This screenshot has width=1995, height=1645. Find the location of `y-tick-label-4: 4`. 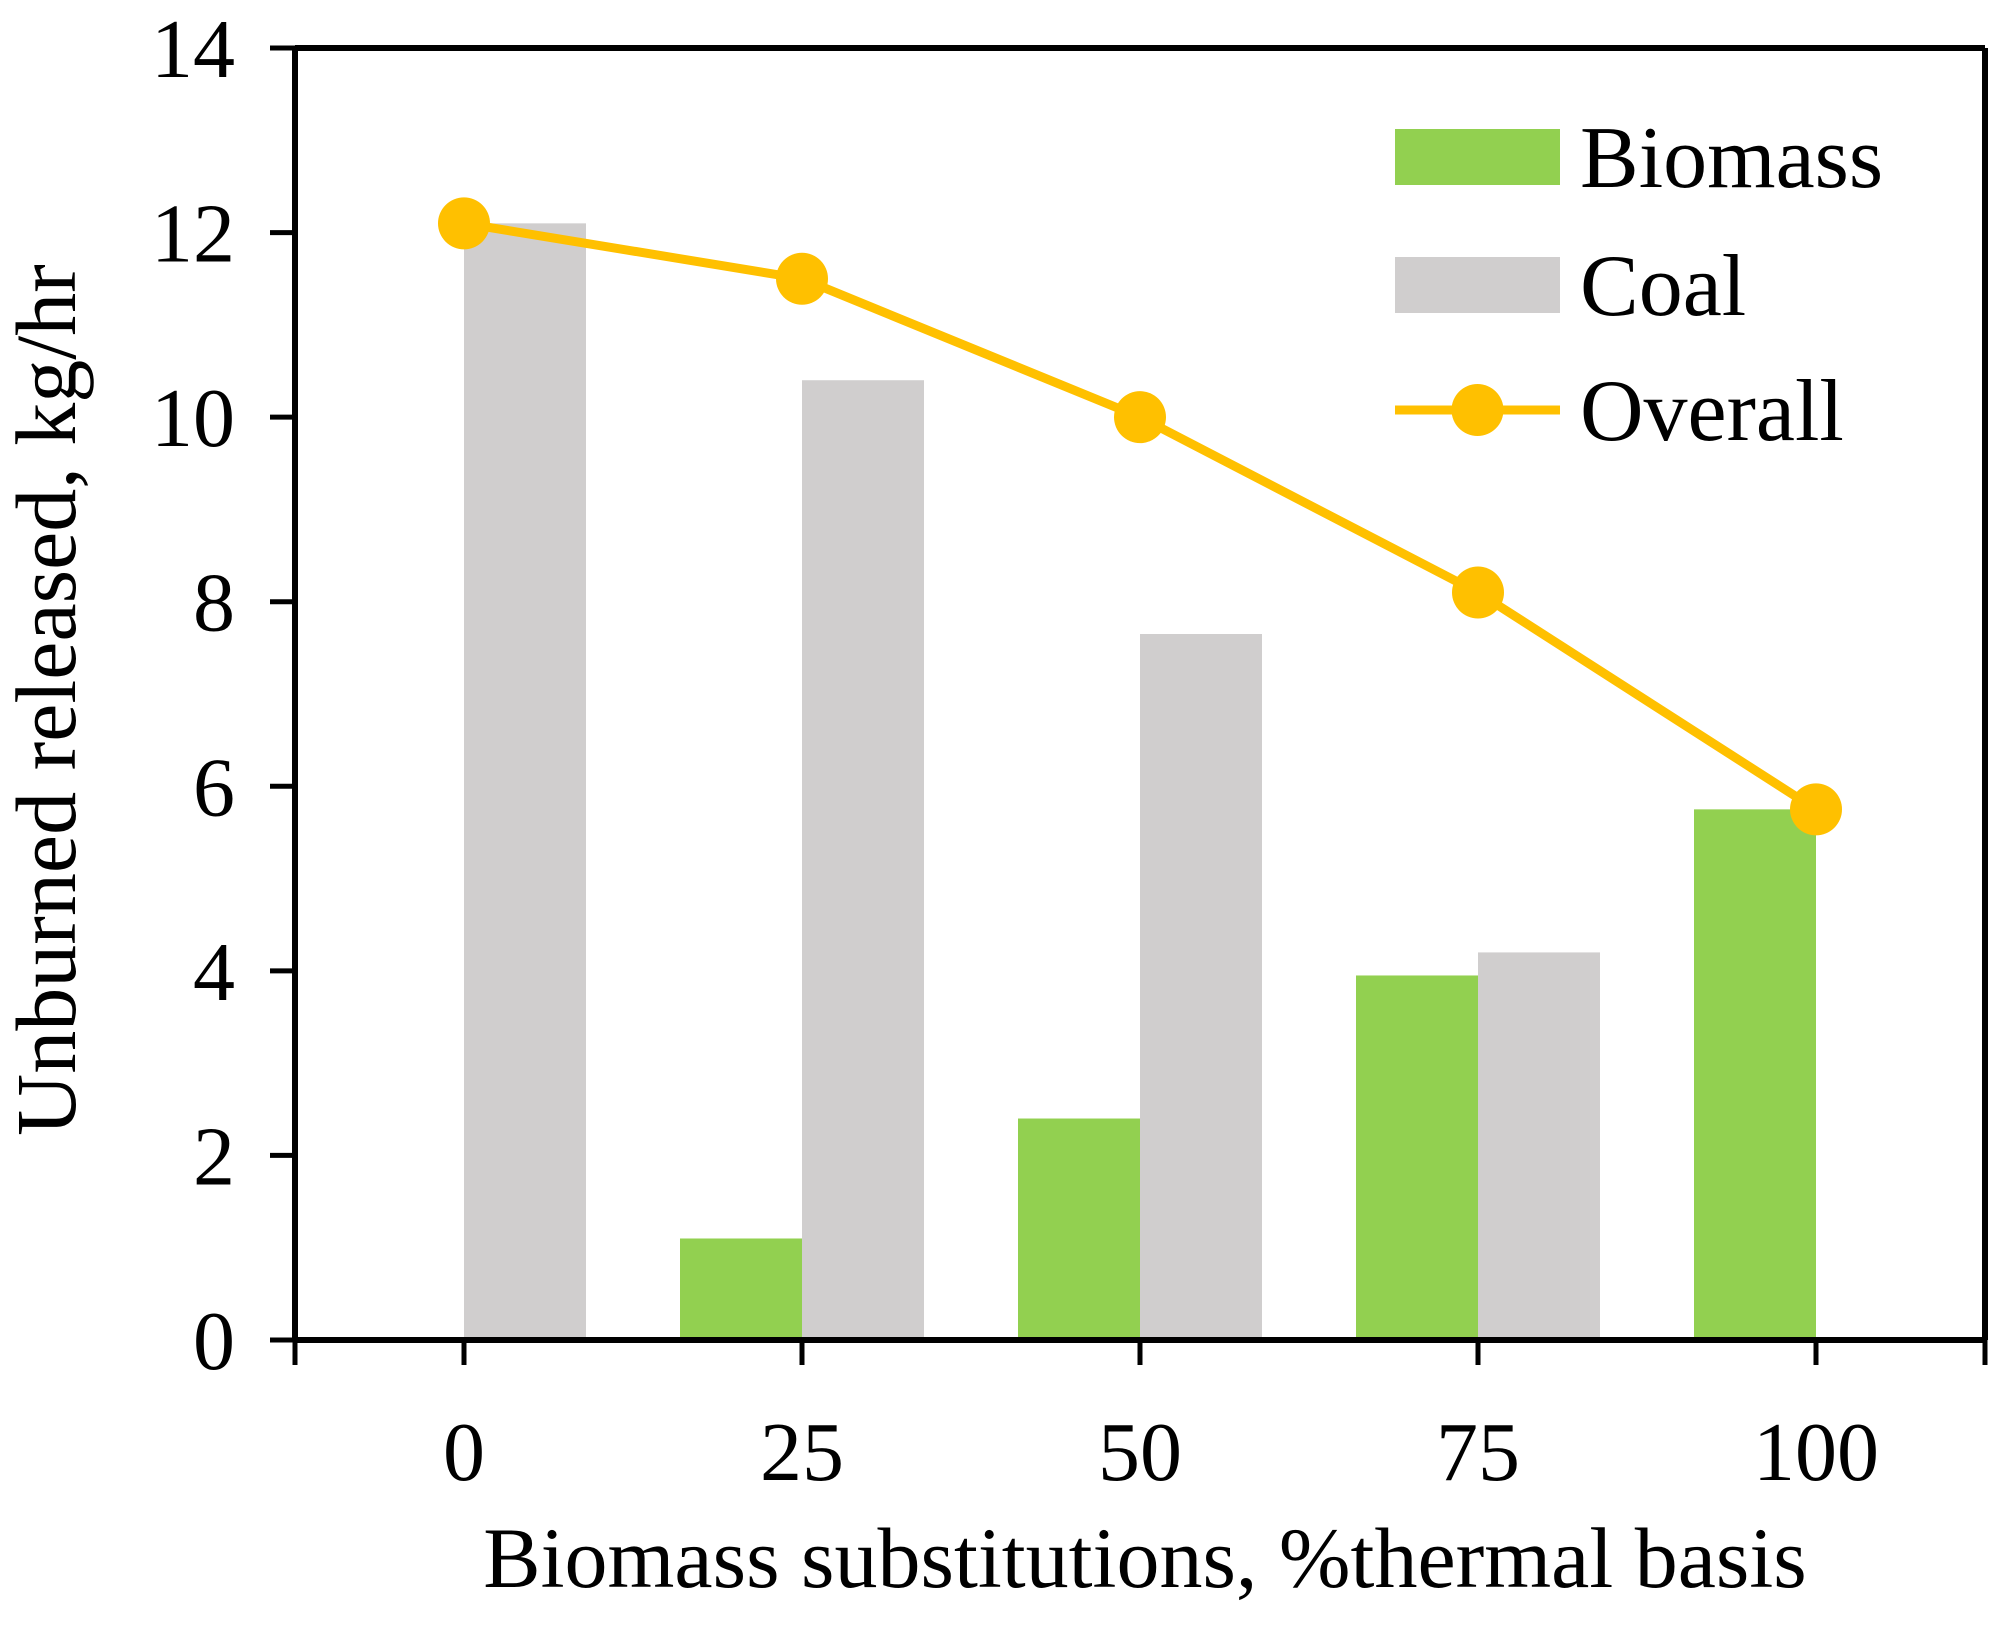

y-tick-label-4: 4 is located at coordinates (214, 972).